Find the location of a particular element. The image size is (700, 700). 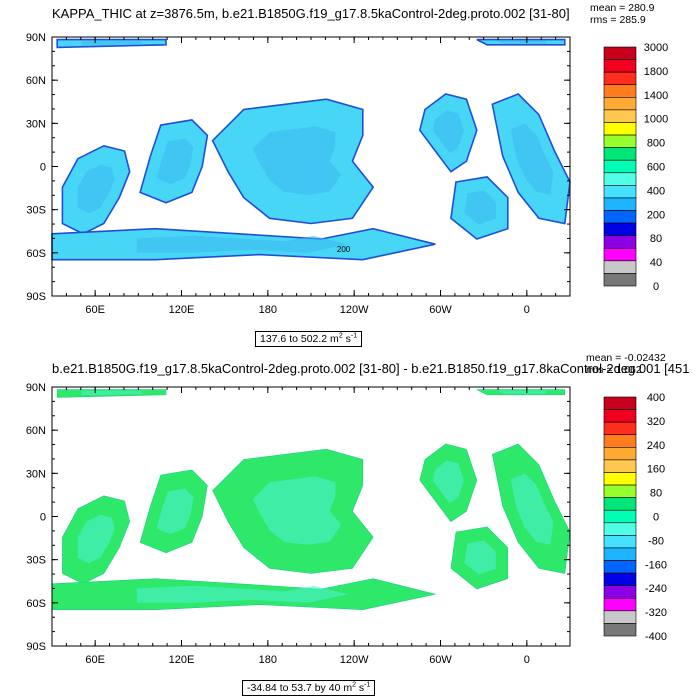

panel2-xtick-label: 120E is located at coordinates (182, 660).